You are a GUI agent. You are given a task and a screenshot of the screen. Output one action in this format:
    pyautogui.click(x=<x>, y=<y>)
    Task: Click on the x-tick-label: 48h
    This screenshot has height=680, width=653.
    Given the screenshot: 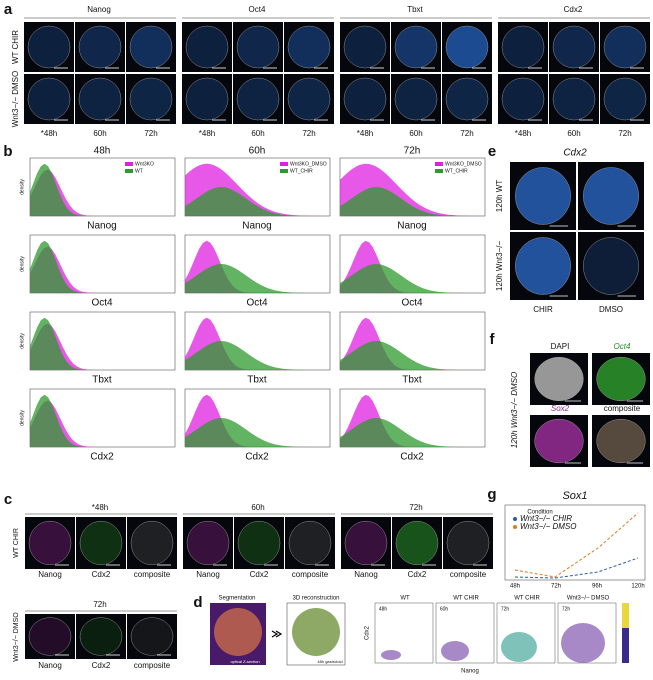 What is the action you would take?
    pyautogui.click(x=515, y=587)
    